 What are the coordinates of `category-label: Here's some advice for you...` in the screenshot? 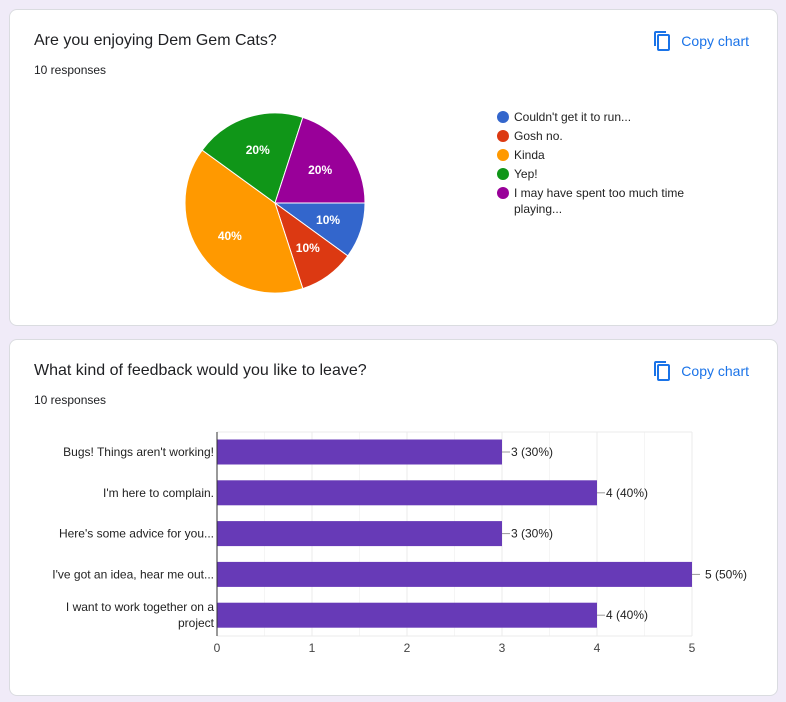 It's located at (136, 534).